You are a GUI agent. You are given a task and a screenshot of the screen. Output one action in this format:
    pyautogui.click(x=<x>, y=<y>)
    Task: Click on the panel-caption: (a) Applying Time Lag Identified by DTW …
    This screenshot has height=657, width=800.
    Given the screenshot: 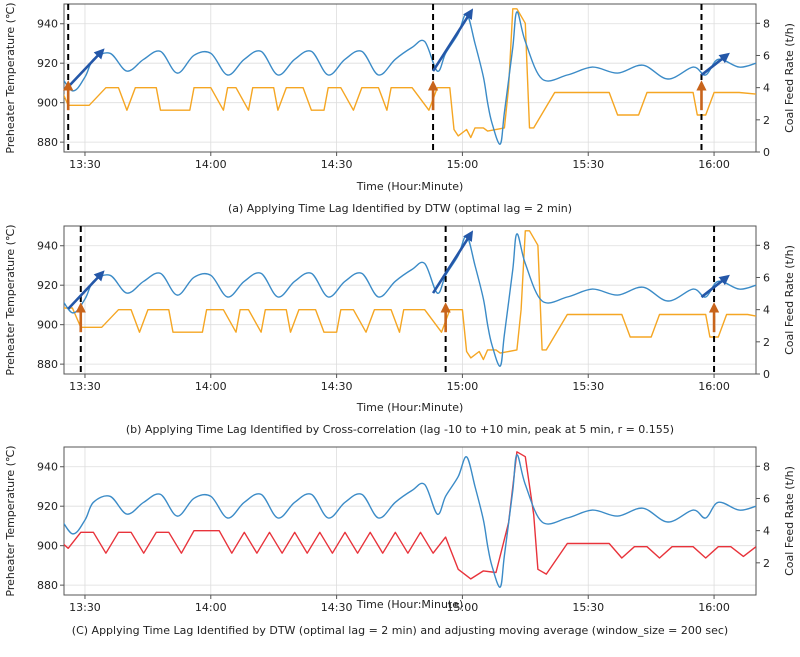 What is the action you would take?
    pyautogui.click(x=400, y=208)
    